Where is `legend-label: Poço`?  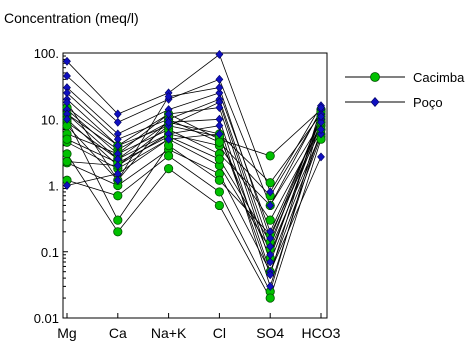 legend-label: Poço is located at coordinates (428, 102).